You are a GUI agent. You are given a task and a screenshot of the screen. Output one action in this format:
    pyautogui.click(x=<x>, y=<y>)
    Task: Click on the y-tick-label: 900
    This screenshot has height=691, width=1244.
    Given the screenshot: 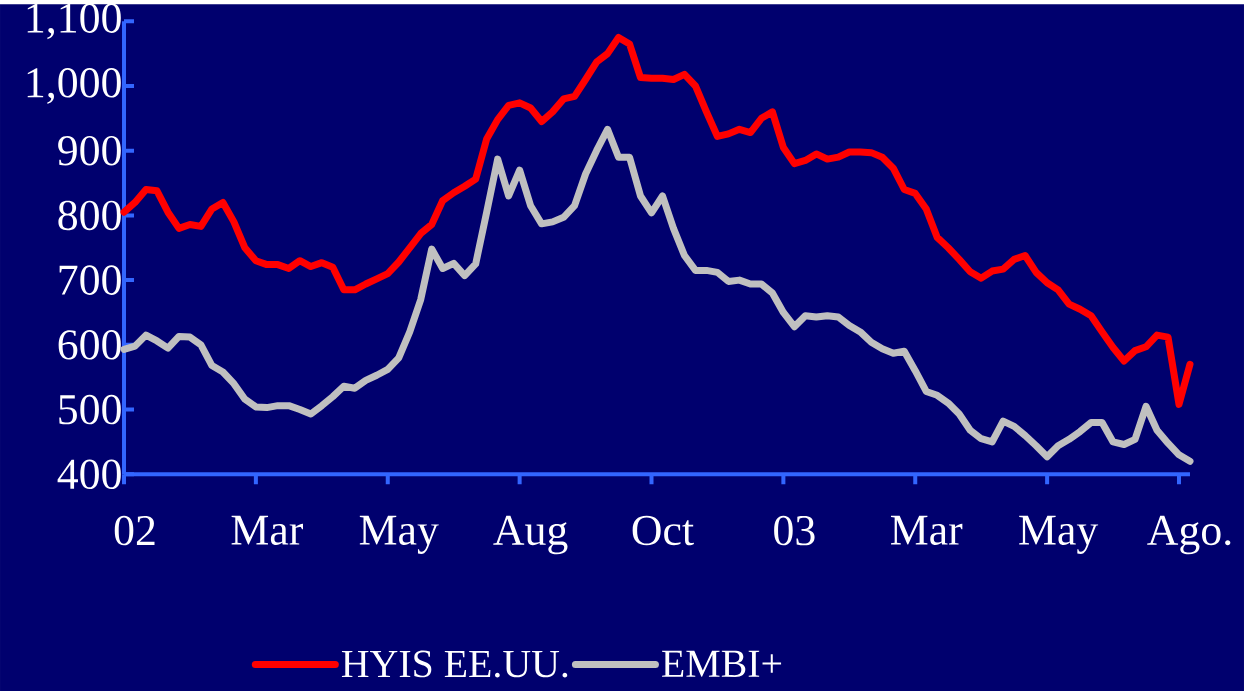 What is the action you would take?
    pyautogui.click(x=89, y=150)
    